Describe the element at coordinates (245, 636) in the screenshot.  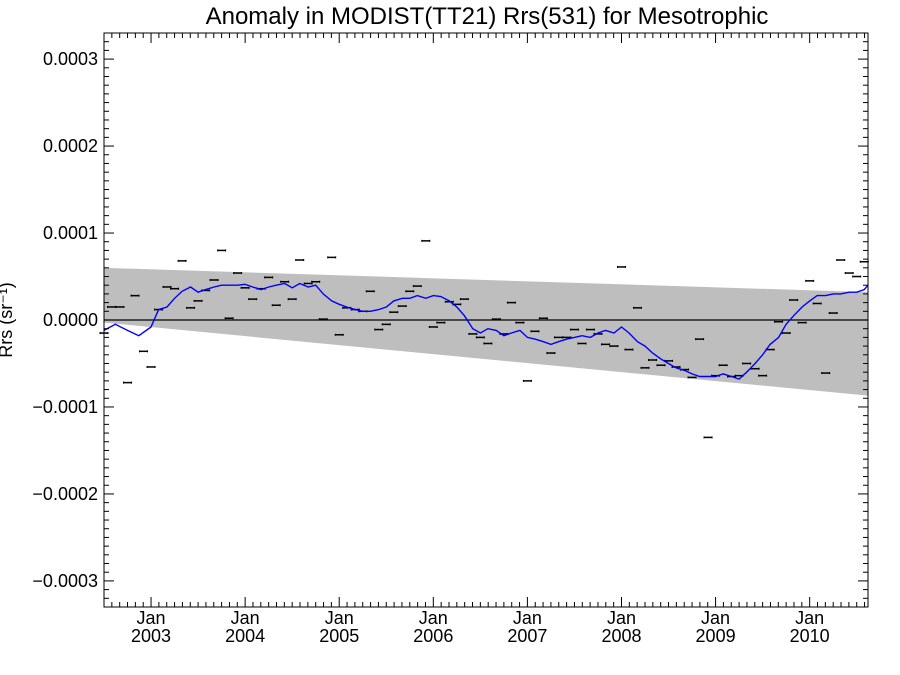
I see `x-tick-year-label: 2004` at that location.